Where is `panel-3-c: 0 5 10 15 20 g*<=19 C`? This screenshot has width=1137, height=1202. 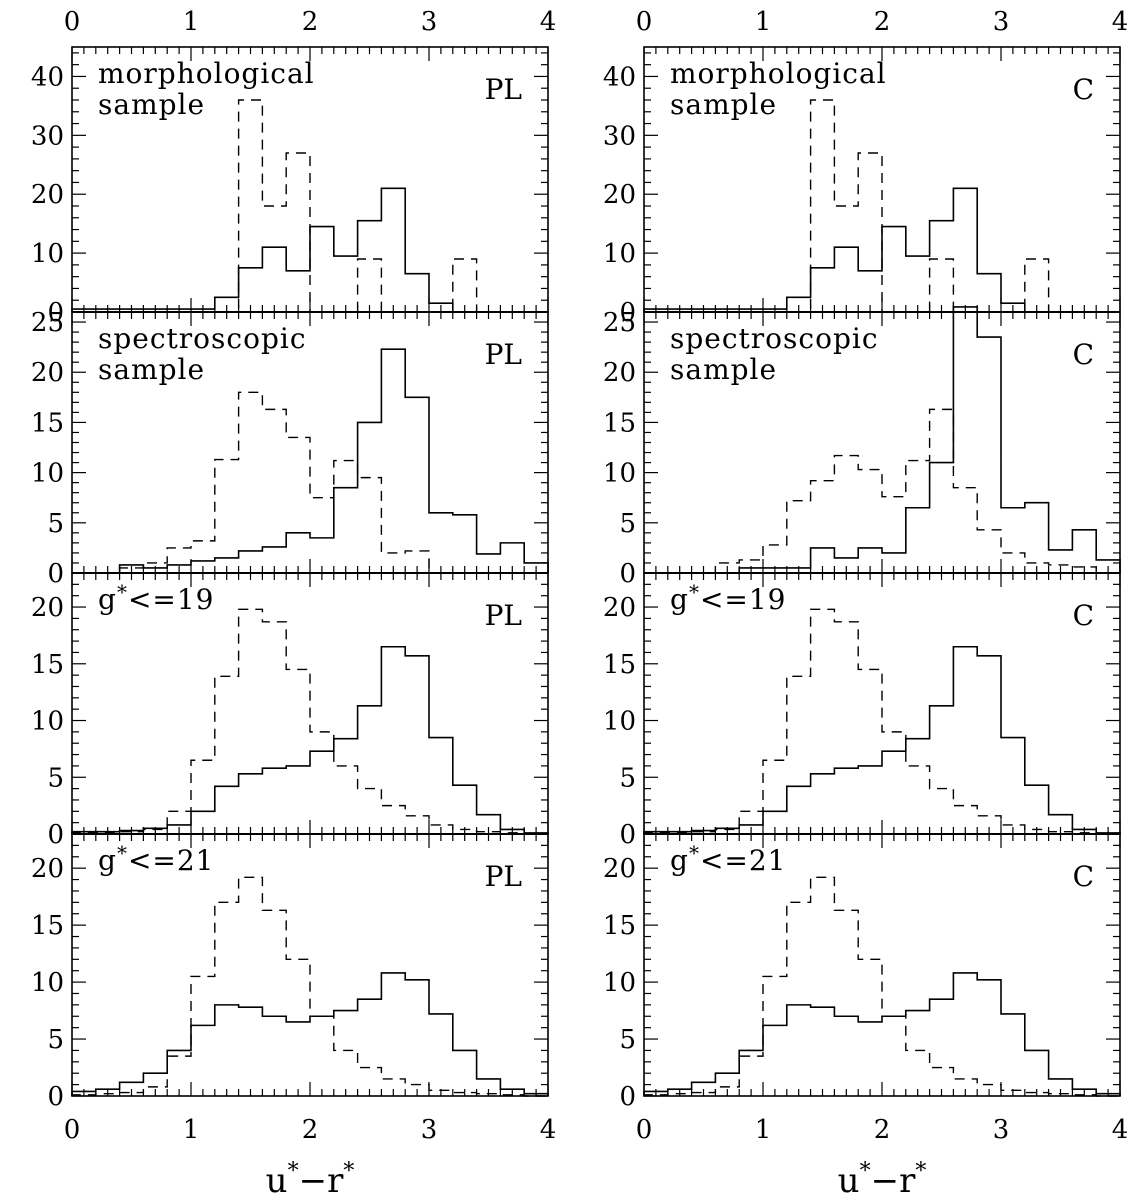
panel-3-c: 0 5 10 15 20 g*<=19 C is located at coordinates (862, 711).